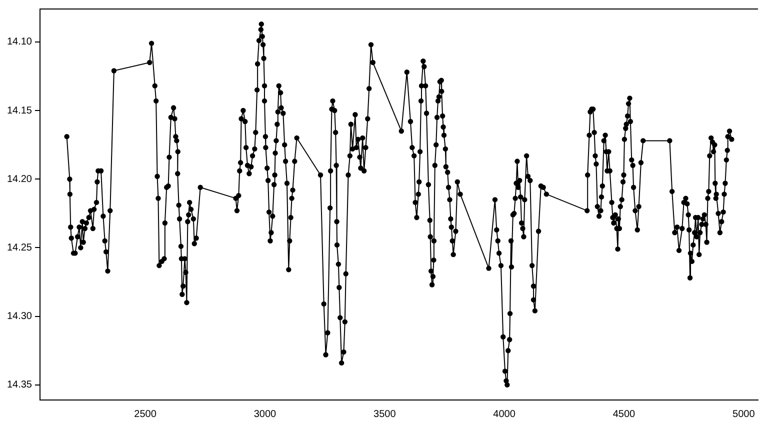 The width and height of the screenshot is (762, 423). Describe the element at coordinates (19, 248) in the screenshot. I see `y-tick-label: 14.25` at that location.